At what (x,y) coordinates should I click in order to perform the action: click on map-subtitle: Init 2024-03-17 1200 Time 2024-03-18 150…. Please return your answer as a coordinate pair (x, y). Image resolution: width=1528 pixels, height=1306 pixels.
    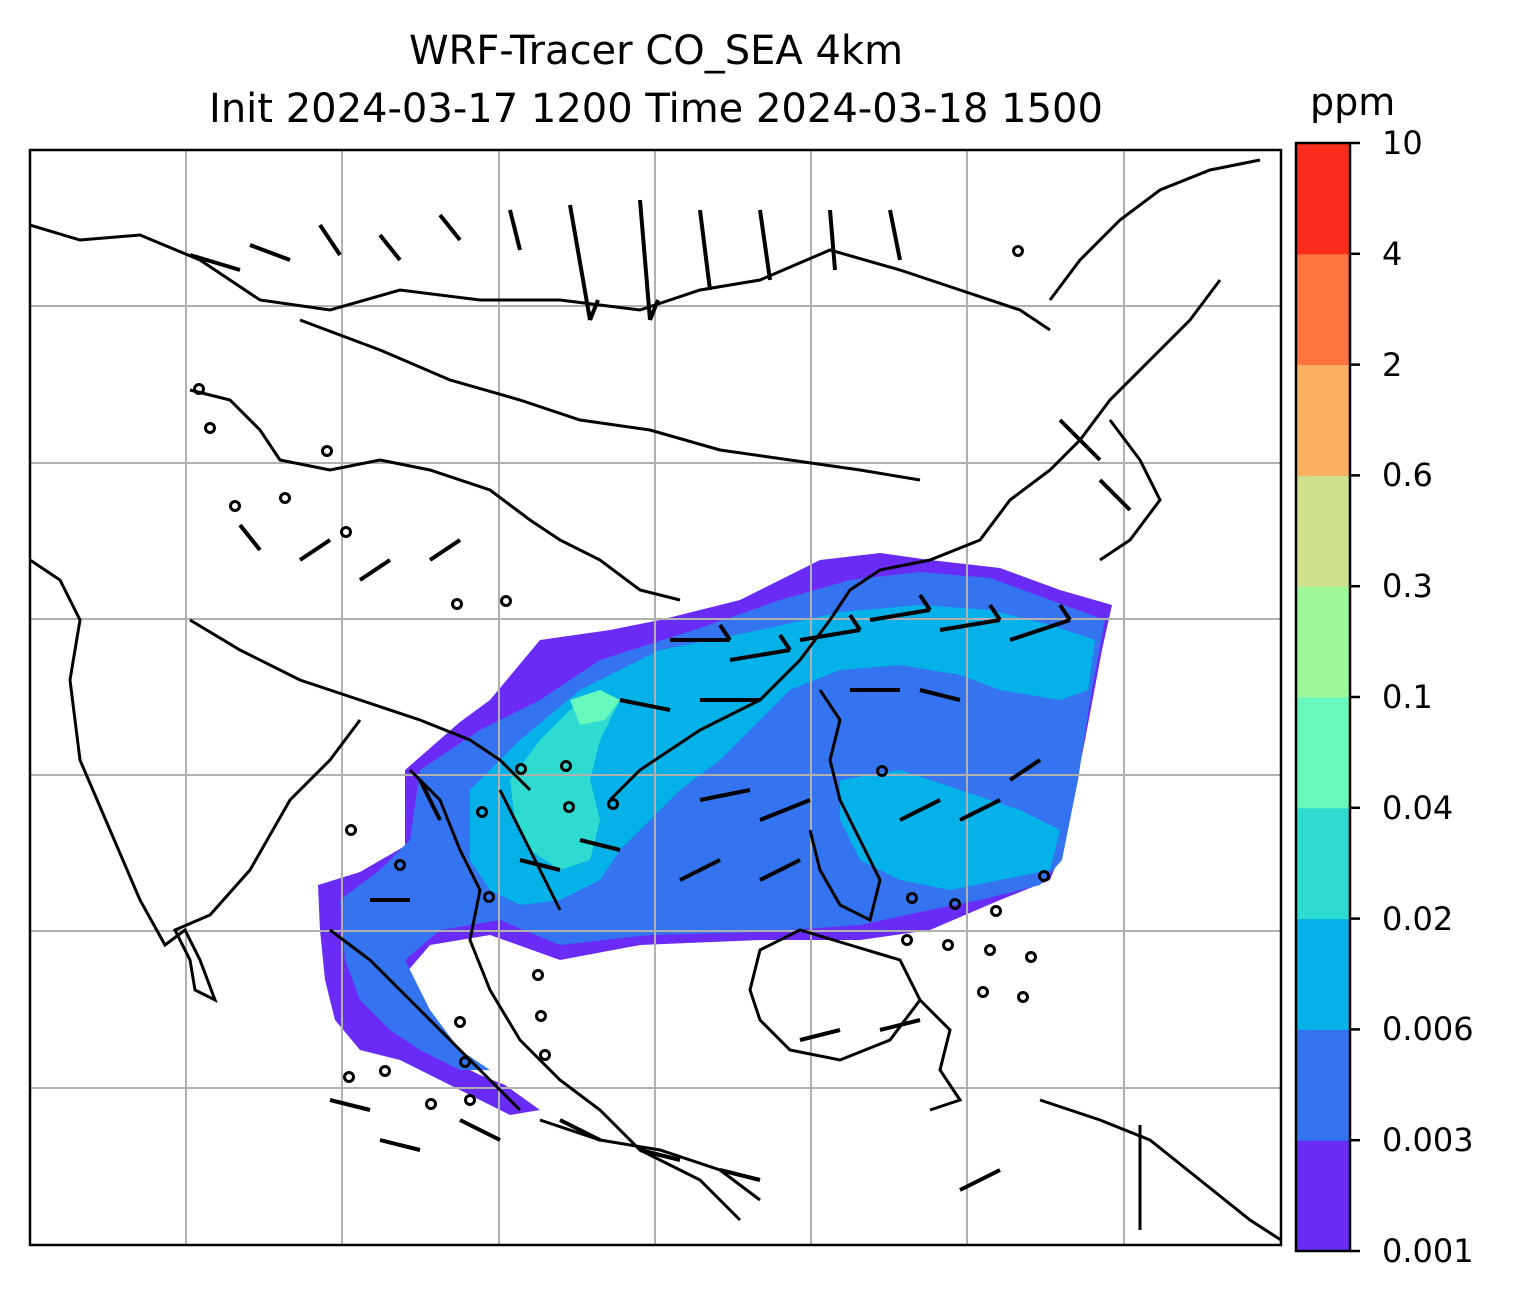
    Looking at the image, I should click on (656, 109).